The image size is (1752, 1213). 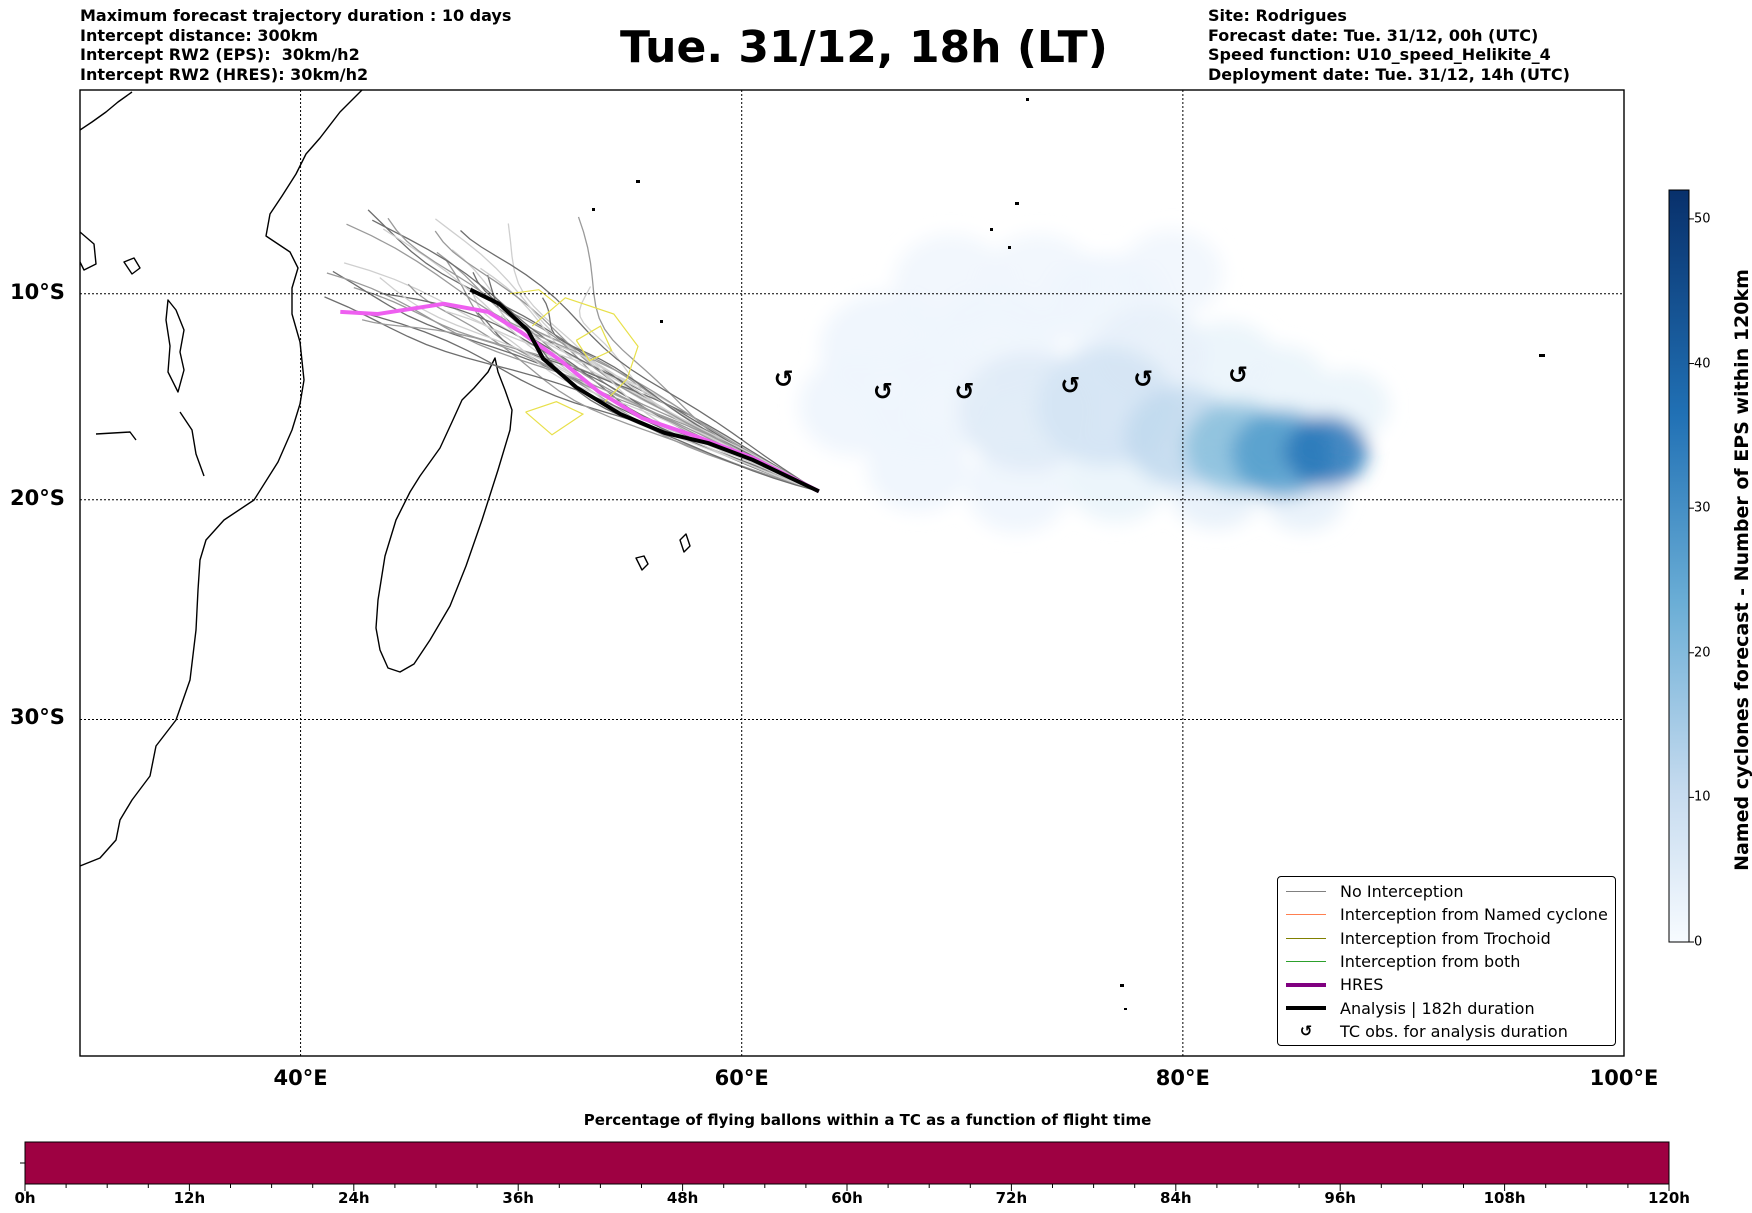 I want to click on trochoid-trajectories, so click(x=574, y=362).